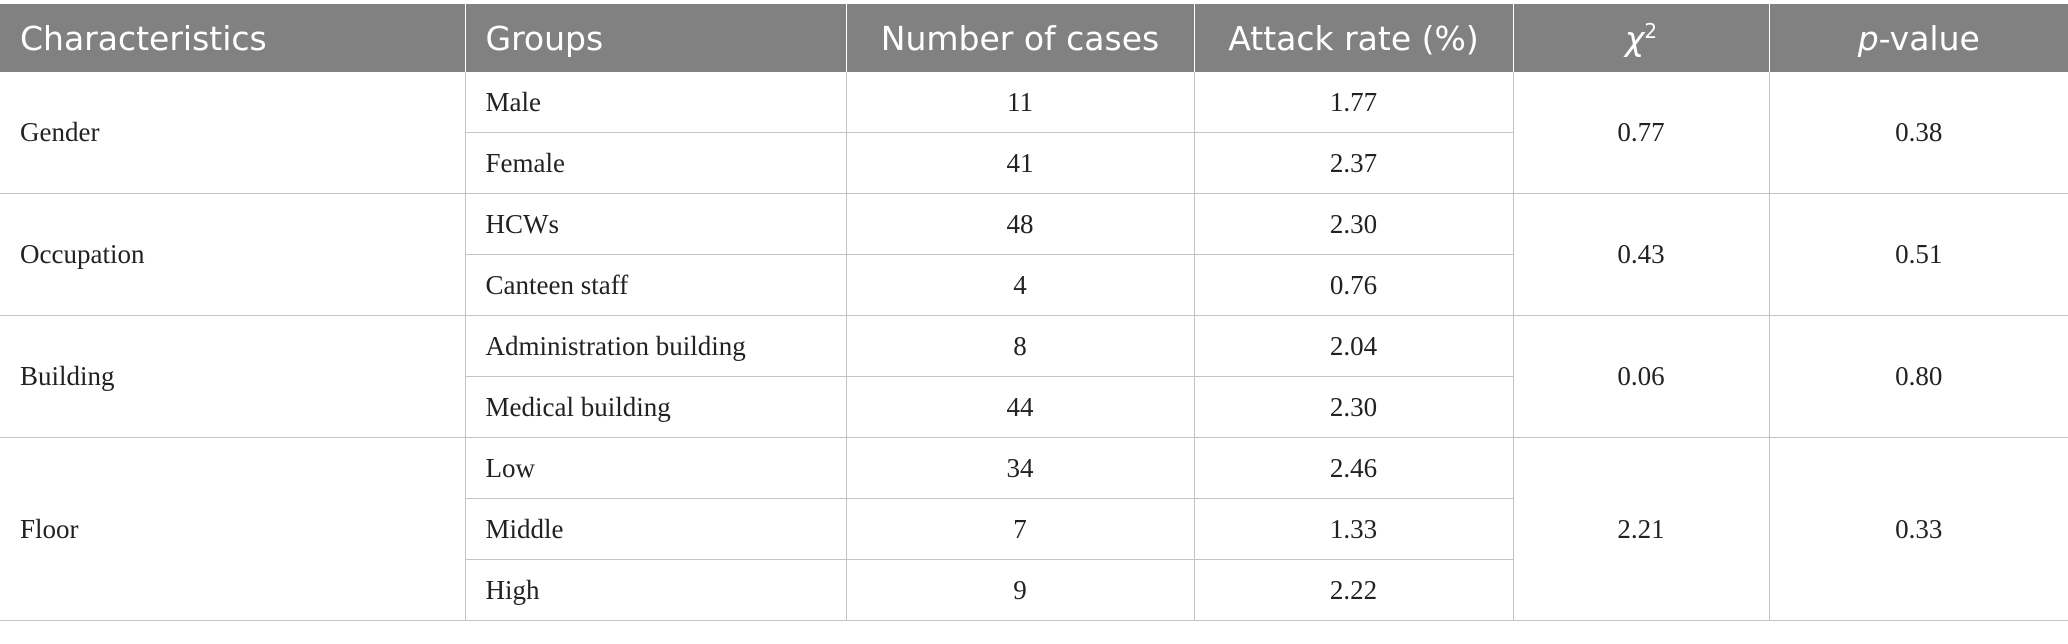  Describe the element at coordinates (1020, 590) in the screenshot. I see `cases-cell: 9` at that location.